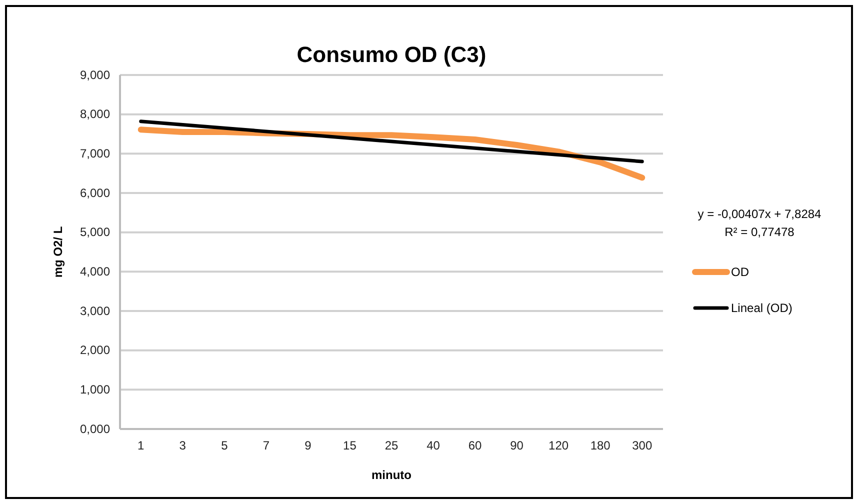  What do you see at coordinates (95, 232) in the screenshot?
I see `y-tick-label: 5,000` at bounding box center [95, 232].